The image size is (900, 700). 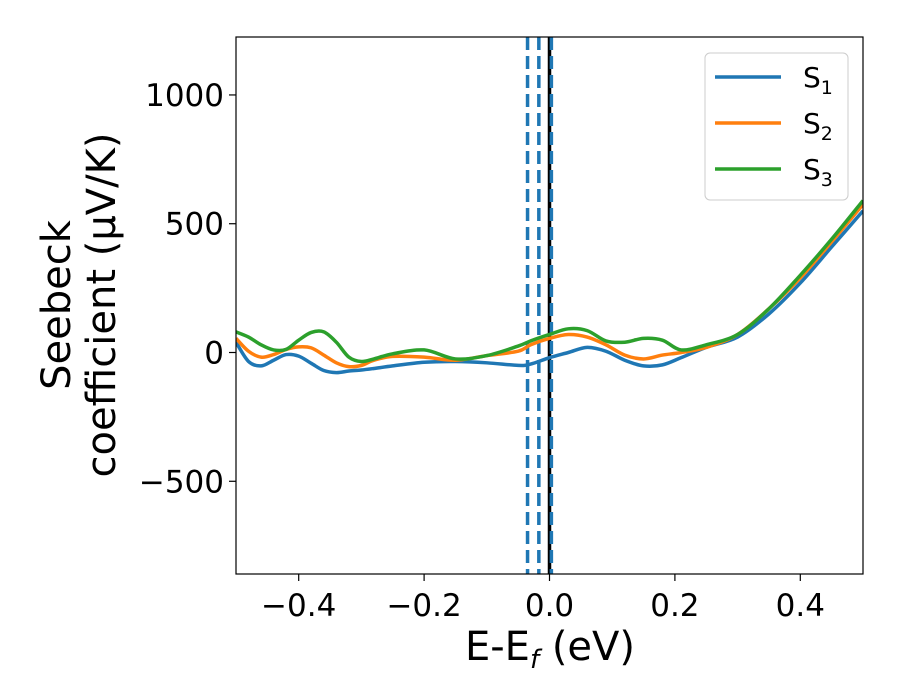 I want to click on legend-label-s2: S2, so click(x=818, y=126).